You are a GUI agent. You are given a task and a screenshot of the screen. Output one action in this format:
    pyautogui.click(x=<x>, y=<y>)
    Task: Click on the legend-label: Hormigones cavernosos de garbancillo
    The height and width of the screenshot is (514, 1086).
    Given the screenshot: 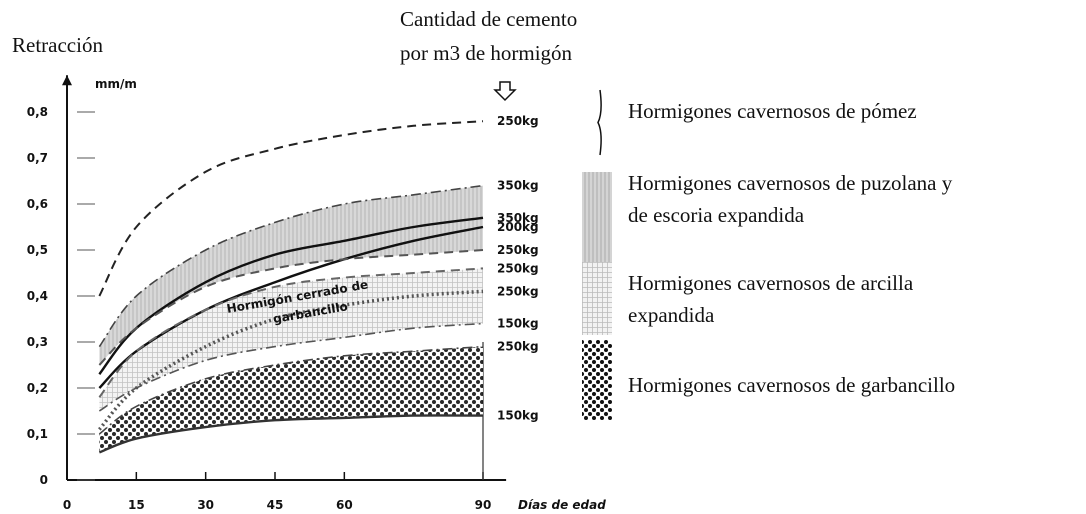 What is the action you would take?
    pyautogui.click(x=791, y=385)
    